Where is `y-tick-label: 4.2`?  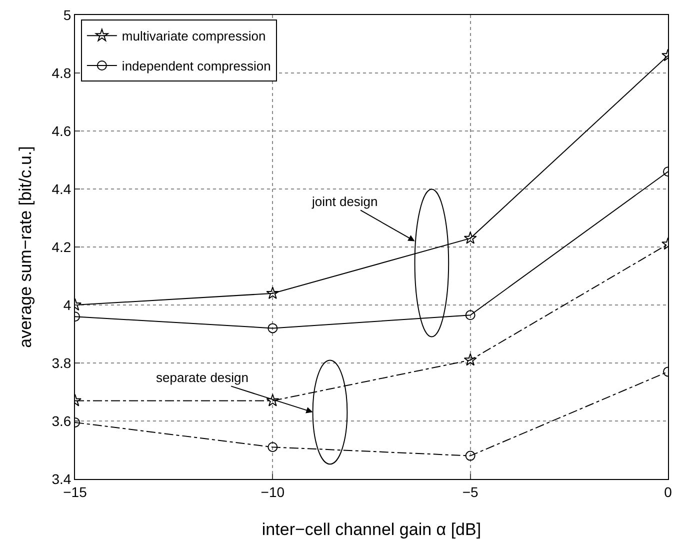 y-tick-label: 4.2 is located at coordinates (62, 246).